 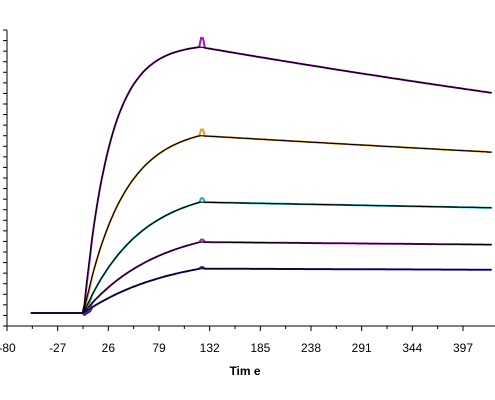 What do you see at coordinates (159, 348) in the screenshot?
I see `x-tick-label: 79` at bounding box center [159, 348].